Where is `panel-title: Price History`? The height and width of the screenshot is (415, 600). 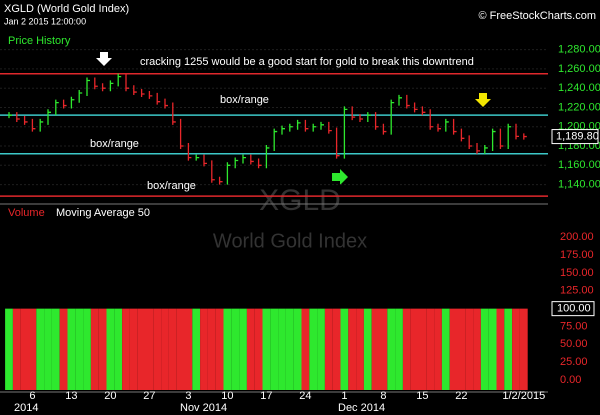 panel-title: Price History is located at coordinates (39, 41).